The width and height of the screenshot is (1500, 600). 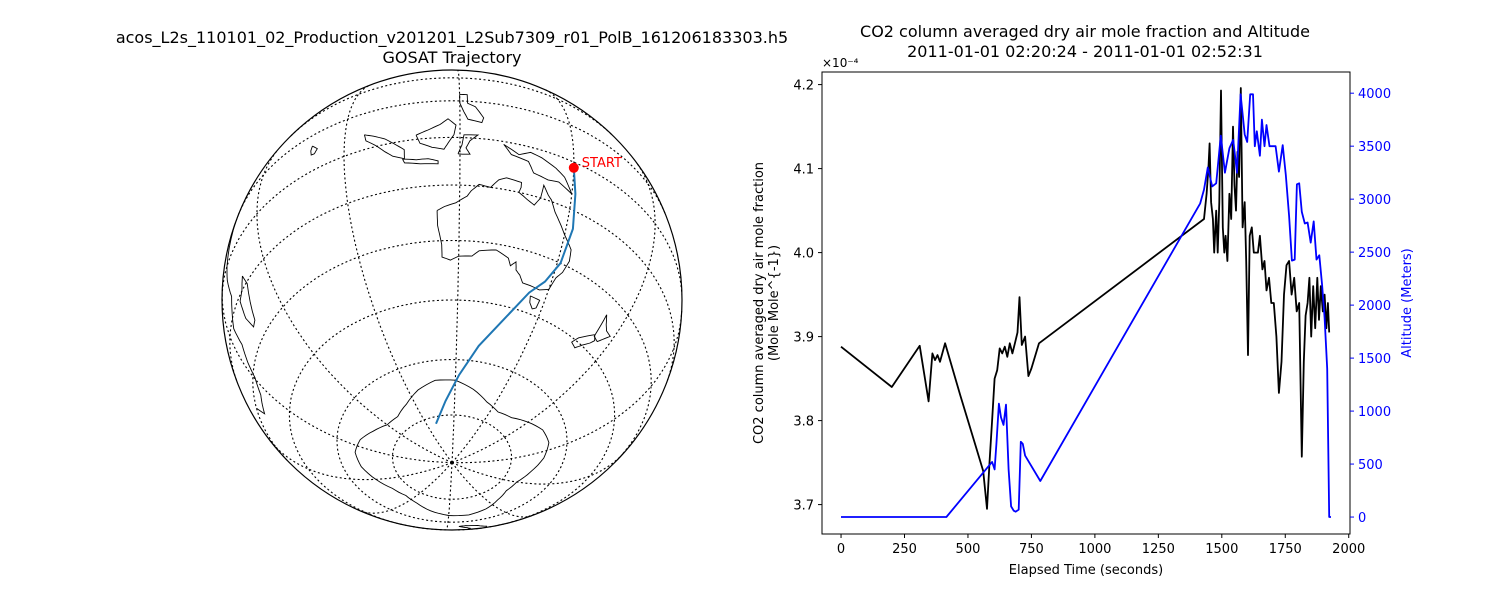 I want to click on x-tick-label: 2000, so click(x=1348, y=549).